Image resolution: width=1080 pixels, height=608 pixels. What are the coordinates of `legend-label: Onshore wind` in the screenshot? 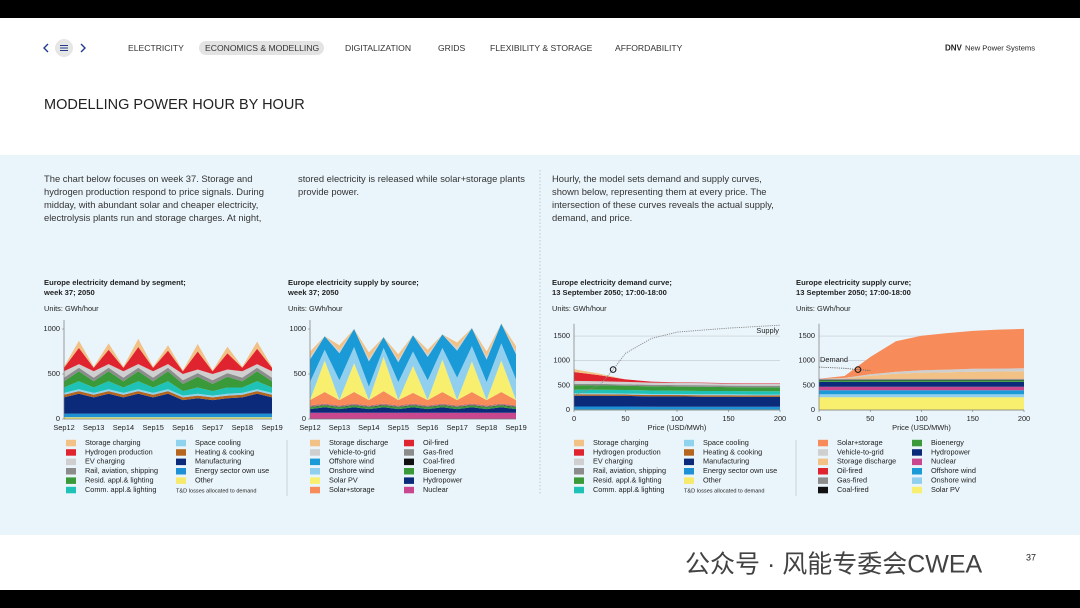 It's located at (351, 470).